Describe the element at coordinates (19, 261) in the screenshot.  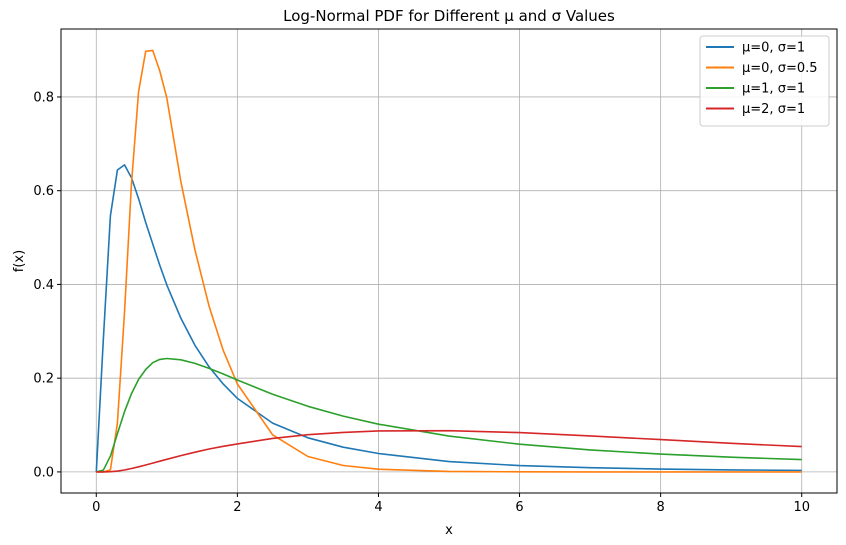
I see `y-axis-label: f(x)` at that location.